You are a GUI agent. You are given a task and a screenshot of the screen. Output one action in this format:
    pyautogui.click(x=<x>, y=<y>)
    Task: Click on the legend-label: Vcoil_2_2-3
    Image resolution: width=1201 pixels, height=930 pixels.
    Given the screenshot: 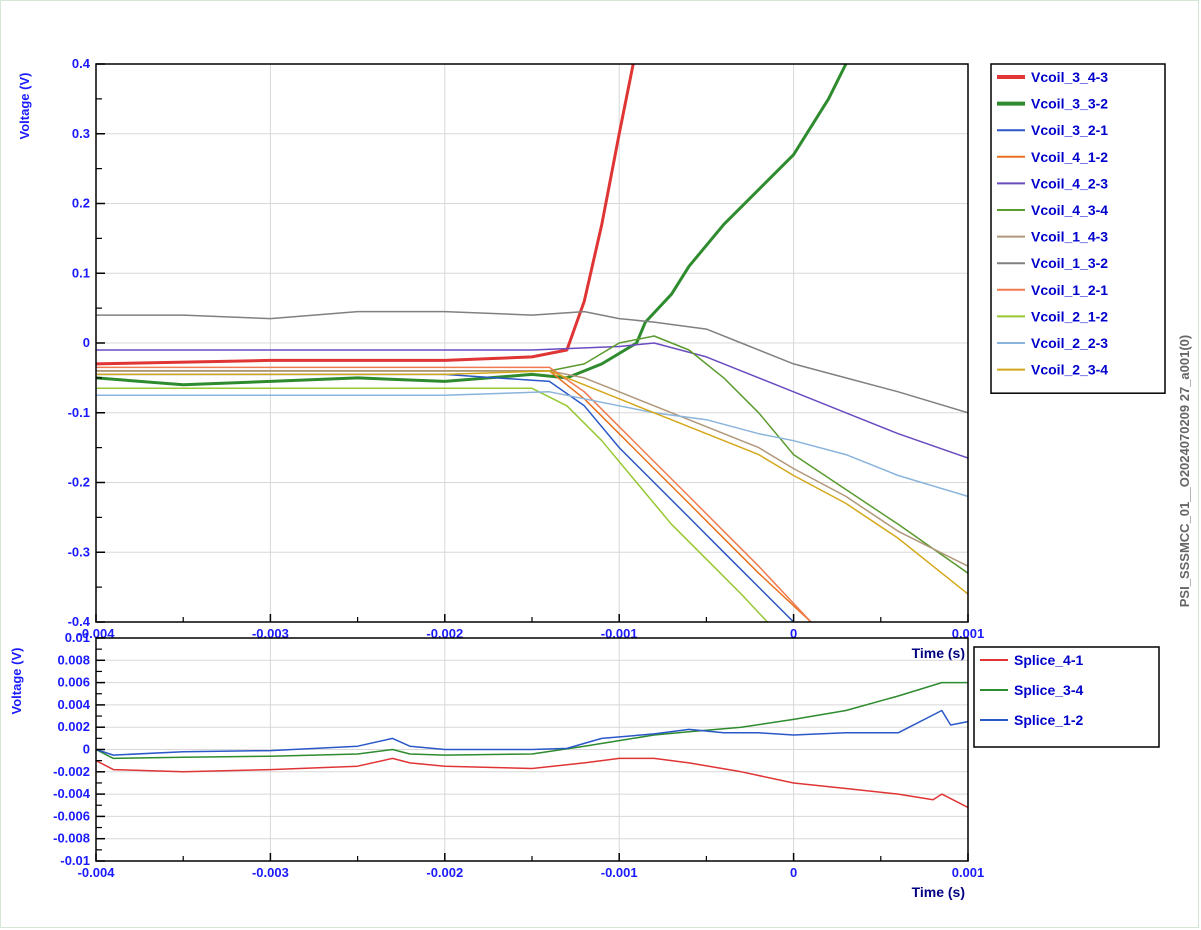 What is the action you would take?
    pyautogui.click(x=1069, y=343)
    